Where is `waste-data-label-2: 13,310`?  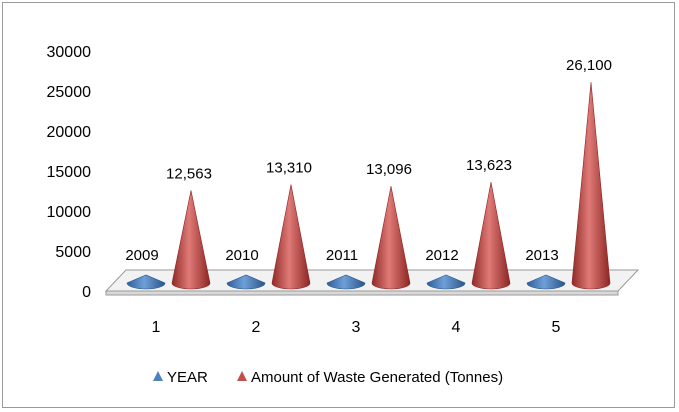
waste-data-label-2: 13,310 is located at coordinates (289, 168).